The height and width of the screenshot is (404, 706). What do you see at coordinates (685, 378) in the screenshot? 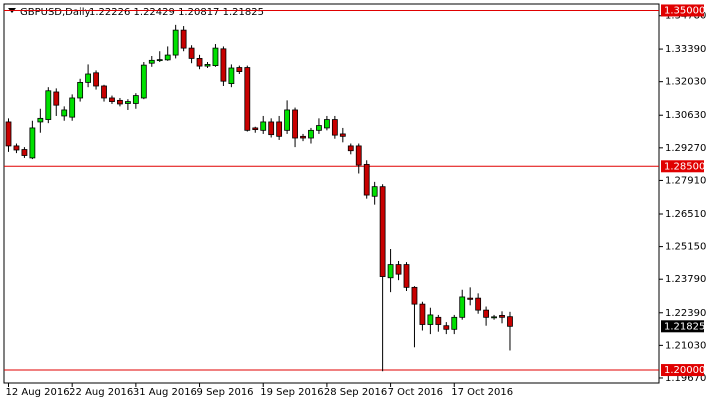
I see `y-tick-label: 1.19670` at bounding box center [685, 378].